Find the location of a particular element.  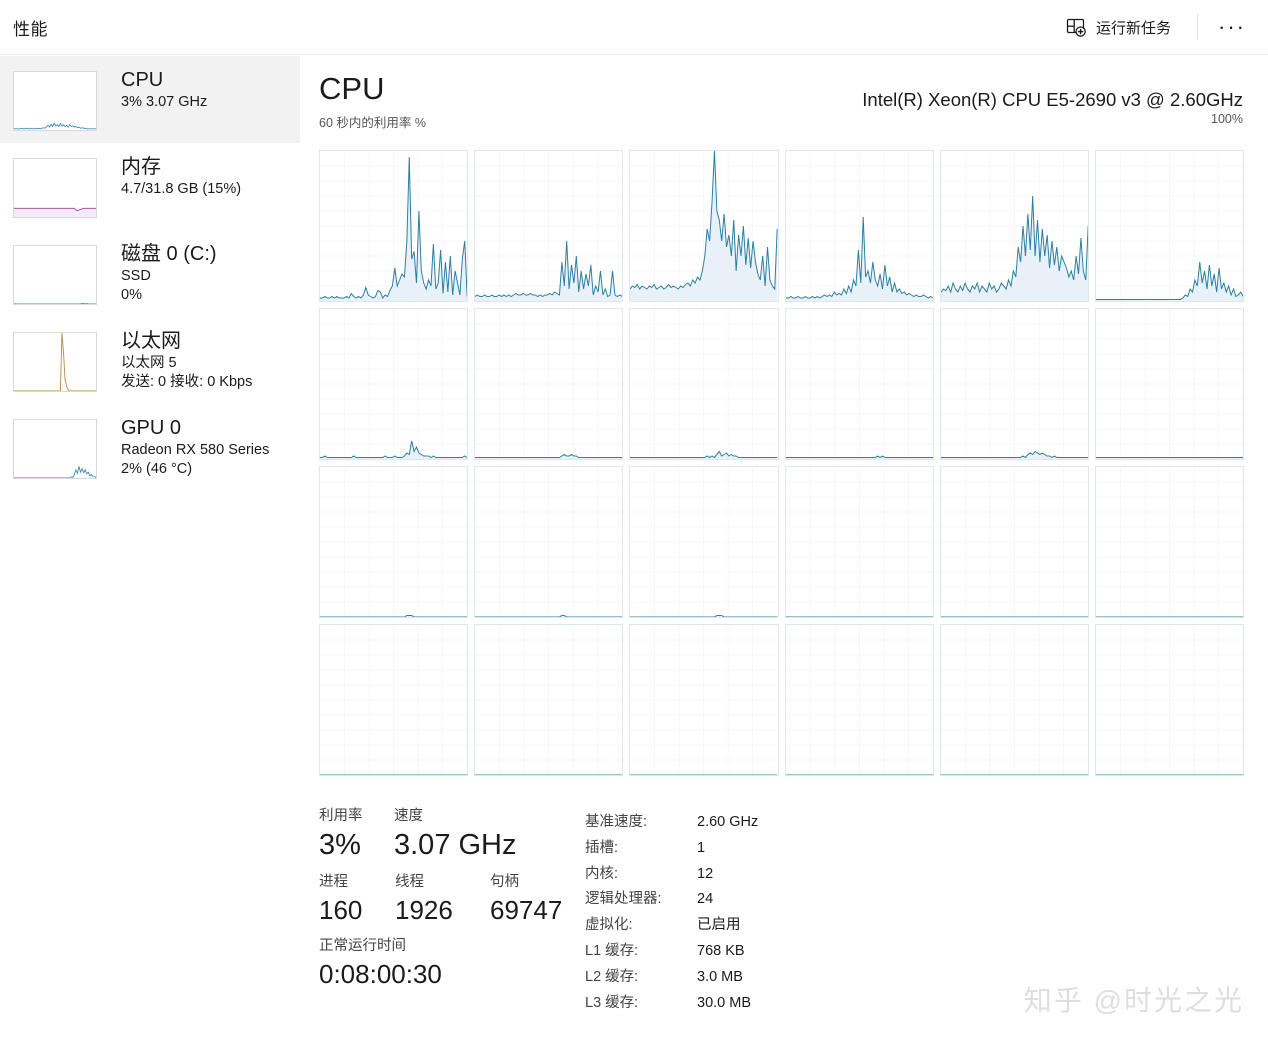

sidebar-item-sub1: 以太网 5 is located at coordinates (149, 363).